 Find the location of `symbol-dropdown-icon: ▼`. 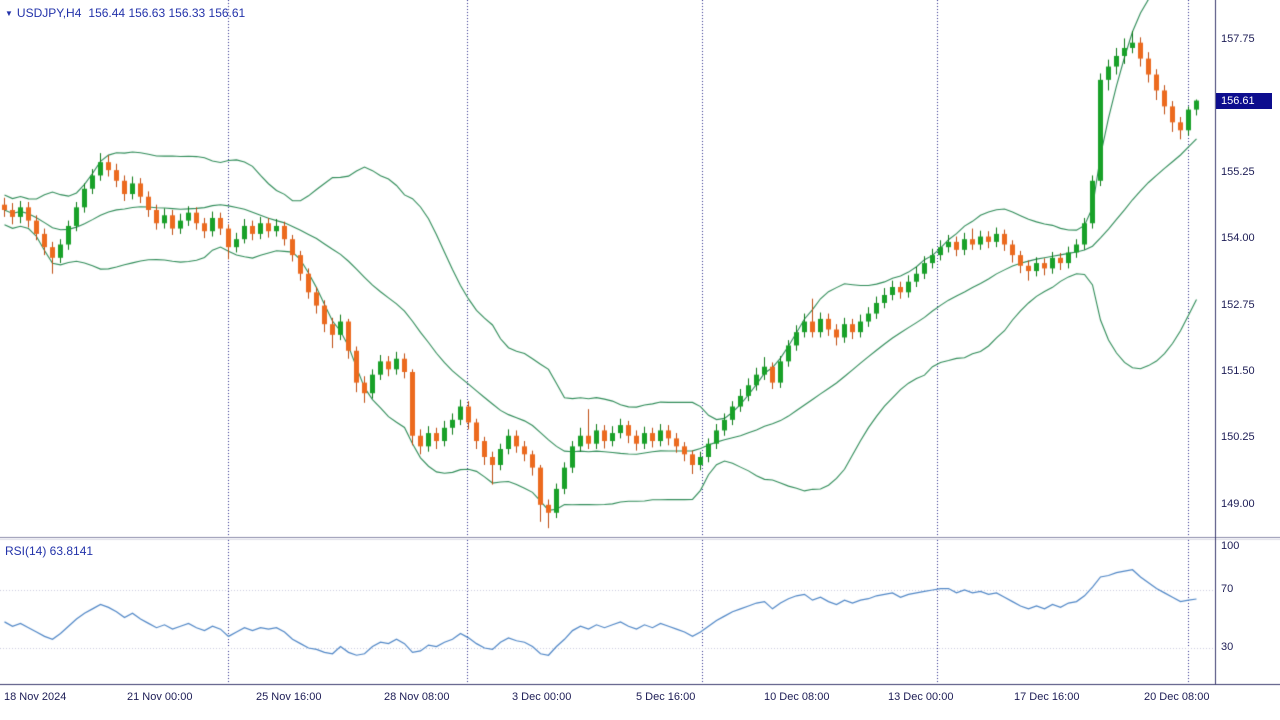

symbol-dropdown-icon: ▼ is located at coordinates (9, 13).